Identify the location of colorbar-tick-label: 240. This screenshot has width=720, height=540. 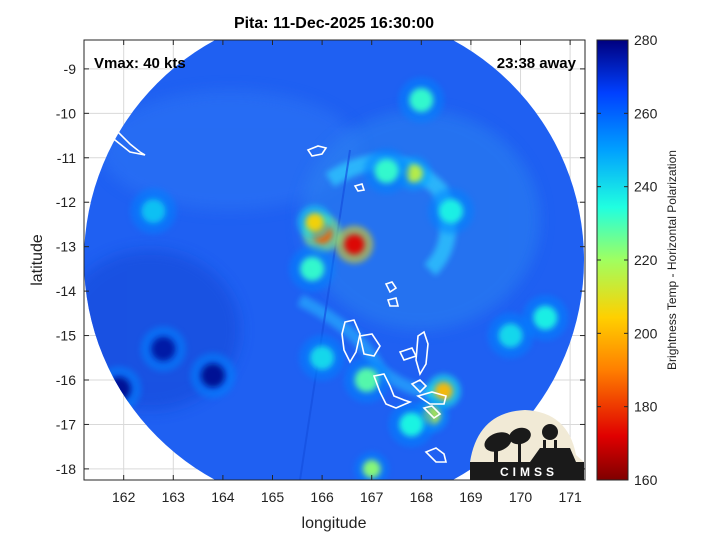
(646, 187).